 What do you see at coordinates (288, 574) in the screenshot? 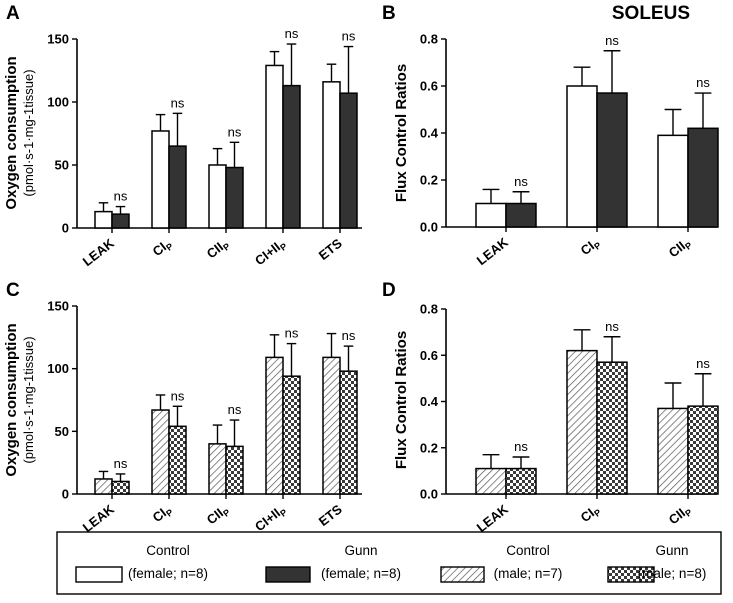
I see `legend-swatch-gunn-female` at bounding box center [288, 574].